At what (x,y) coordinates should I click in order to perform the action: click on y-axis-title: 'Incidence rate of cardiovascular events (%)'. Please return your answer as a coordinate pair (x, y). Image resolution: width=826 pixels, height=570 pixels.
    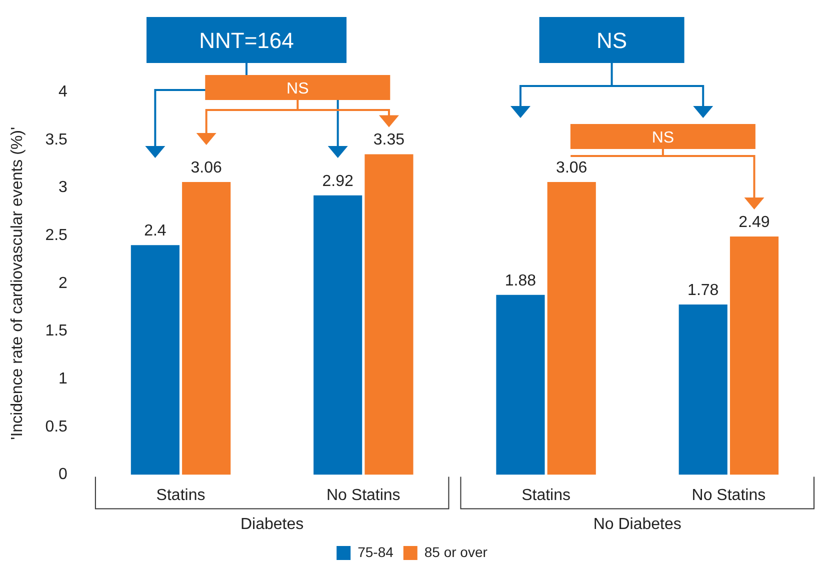
    Looking at the image, I should click on (17, 283).